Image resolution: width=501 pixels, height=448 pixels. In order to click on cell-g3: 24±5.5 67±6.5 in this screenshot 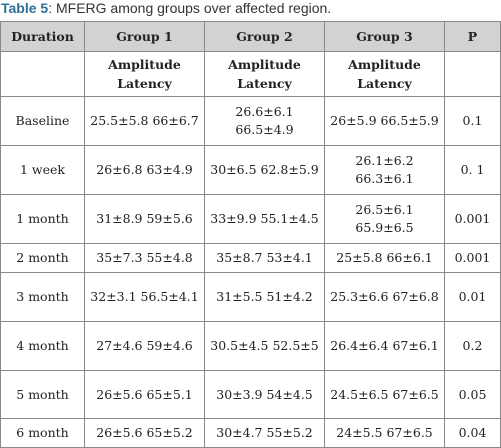, I will do `click(384, 433)`.